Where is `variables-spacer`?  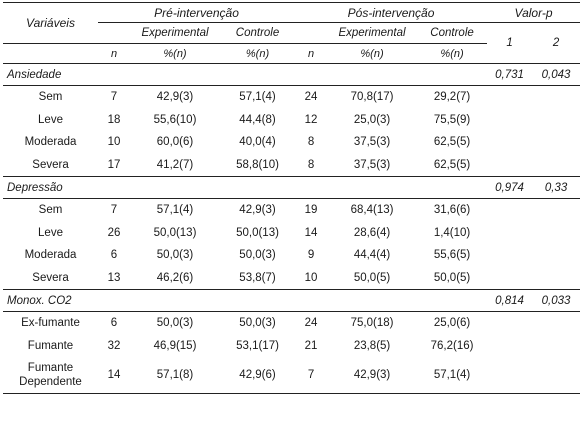 variables-spacer is located at coordinates (50, 53).